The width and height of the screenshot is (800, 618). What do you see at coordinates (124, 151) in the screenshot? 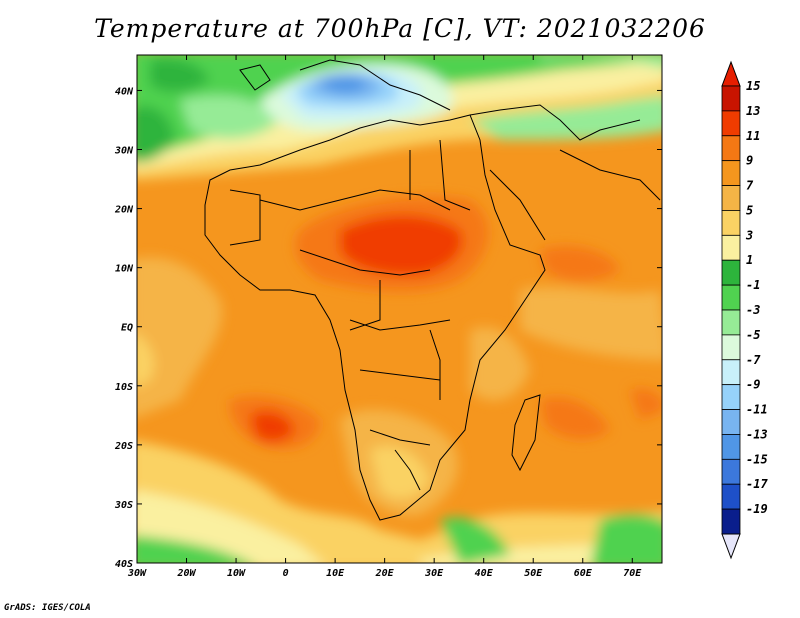
I see `lat-tick-label: 30N` at bounding box center [124, 151].